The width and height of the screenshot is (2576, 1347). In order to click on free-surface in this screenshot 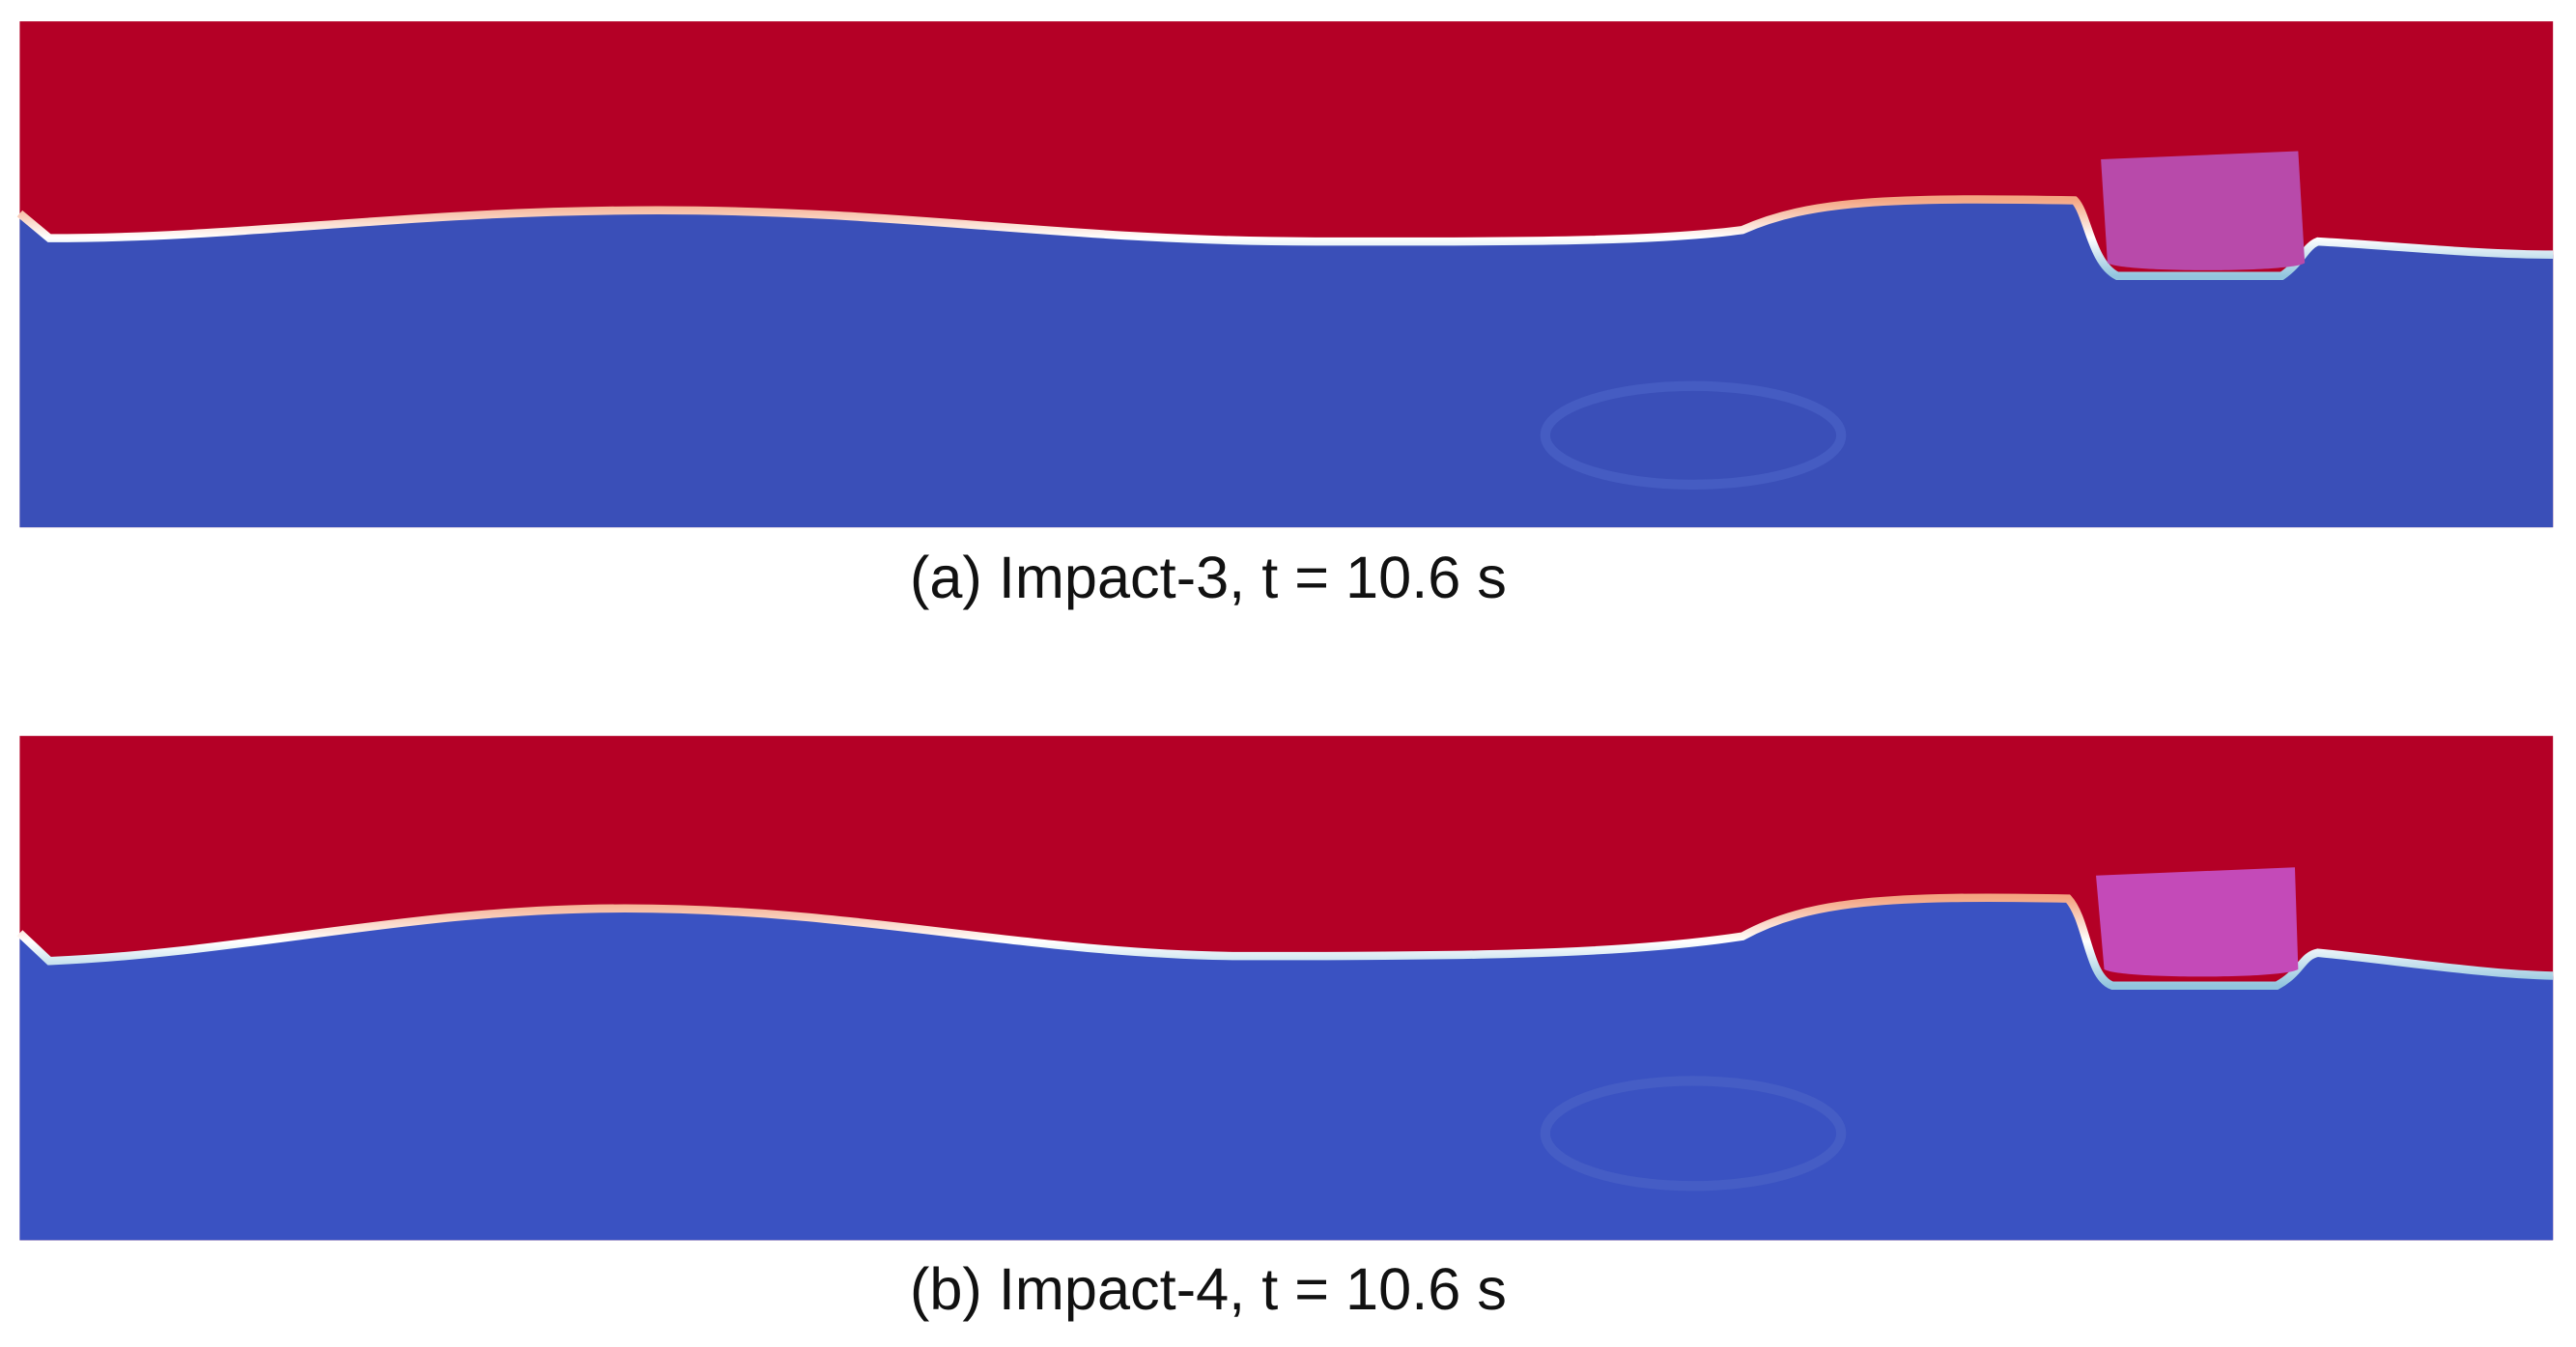, I will do `click(1285, 941)`.